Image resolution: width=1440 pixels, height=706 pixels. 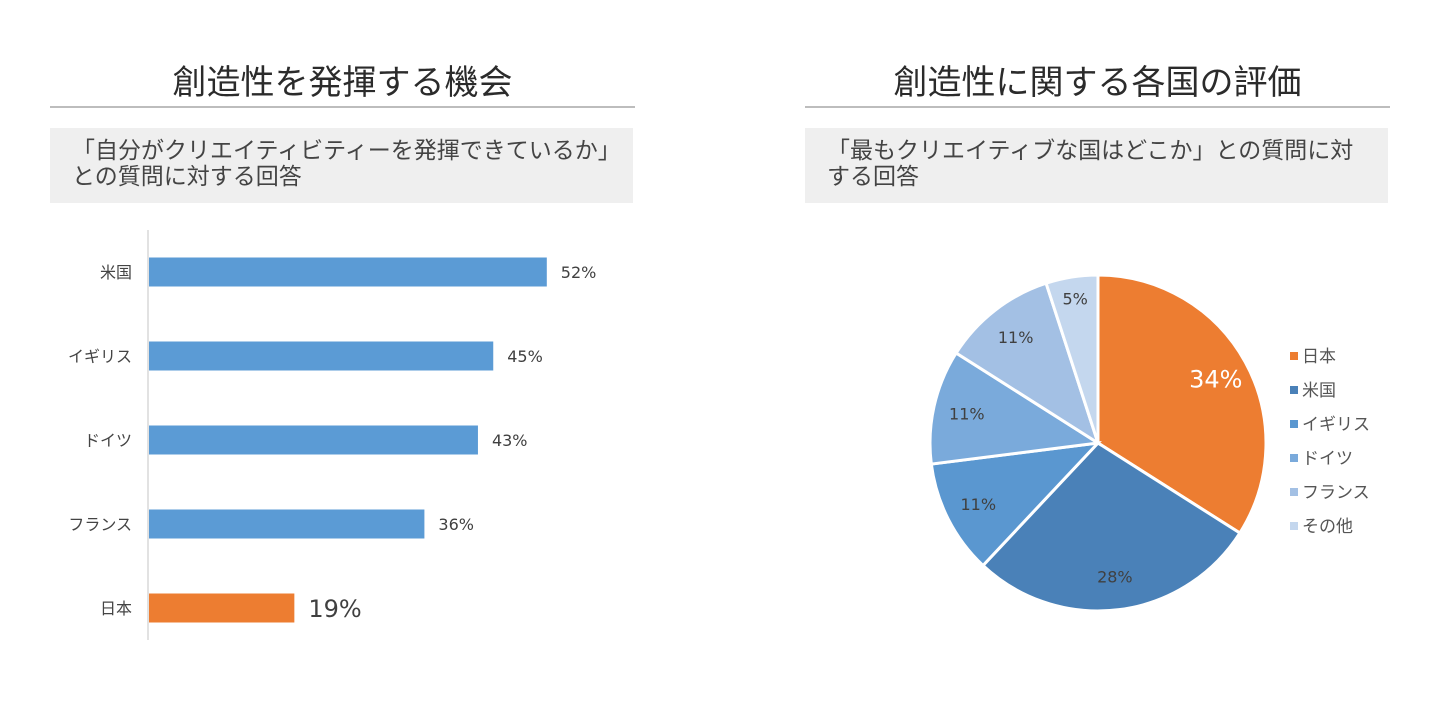 What do you see at coordinates (100, 356) in the screenshot?
I see `bar-category-label: イギリス` at bounding box center [100, 356].